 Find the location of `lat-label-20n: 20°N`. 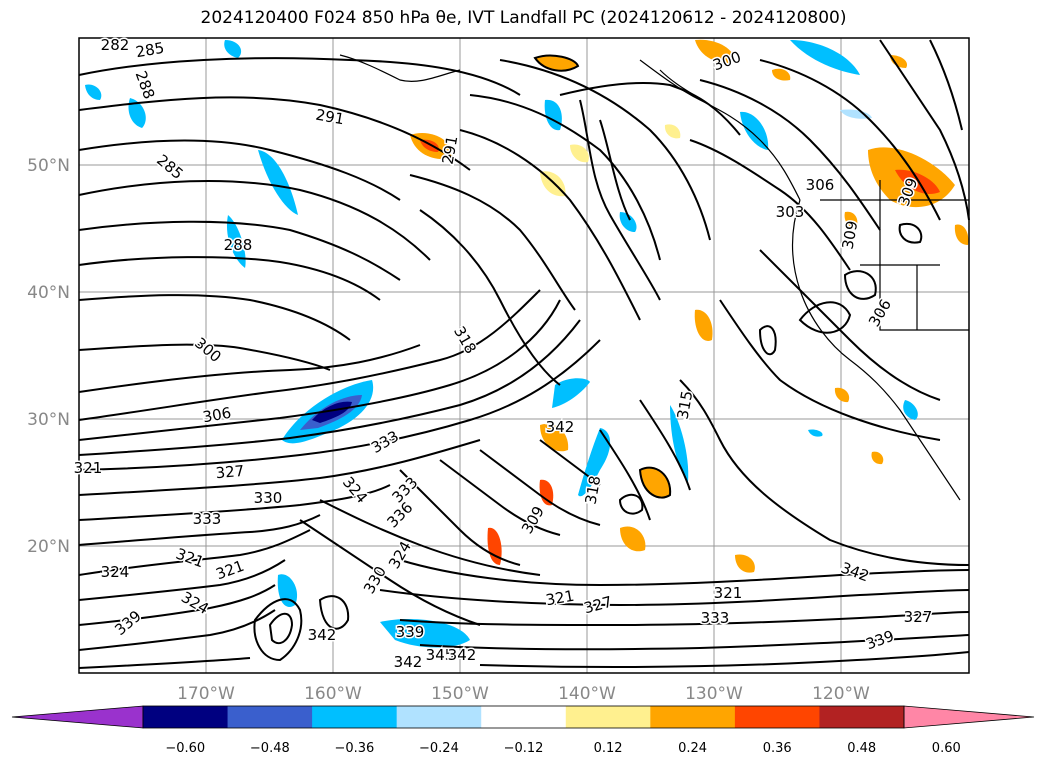

lat-label-20n: 20°N is located at coordinates (48, 547).